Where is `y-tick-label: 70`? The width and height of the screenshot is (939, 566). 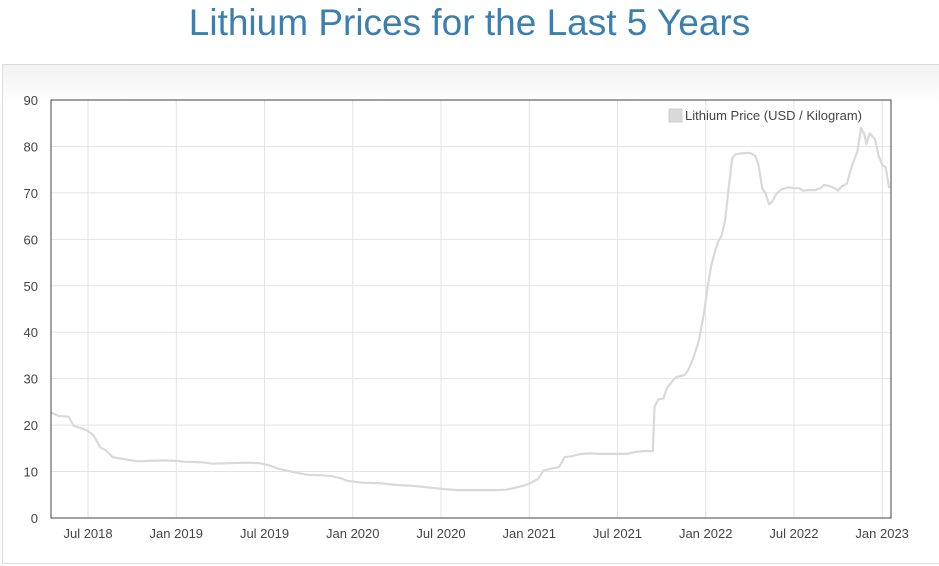 y-tick-label: 70 is located at coordinates (31, 193).